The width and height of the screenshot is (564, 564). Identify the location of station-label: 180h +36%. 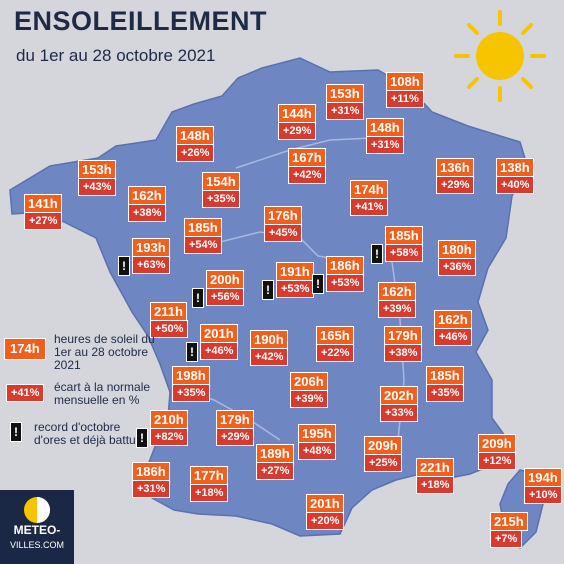
(468, 258).